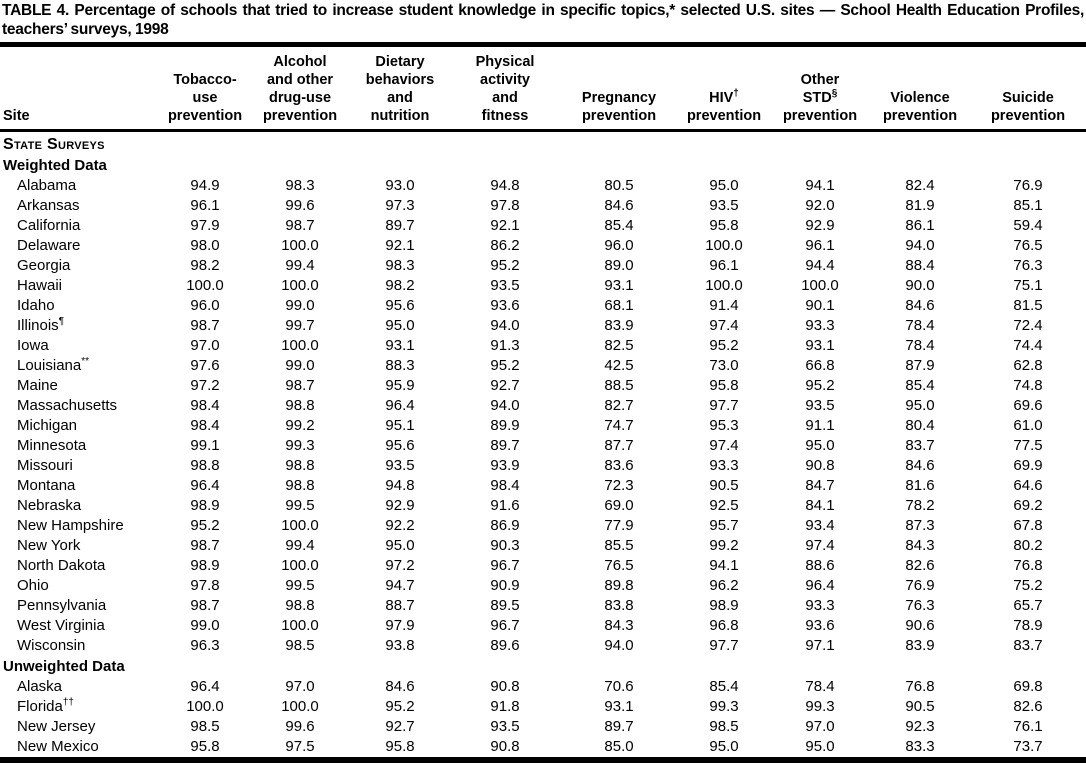 The width and height of the screenshot is (1086, 764). Describe the element at coordinates (400, 625) in the screenshot. I see `value-cell: 97.9` at that location.